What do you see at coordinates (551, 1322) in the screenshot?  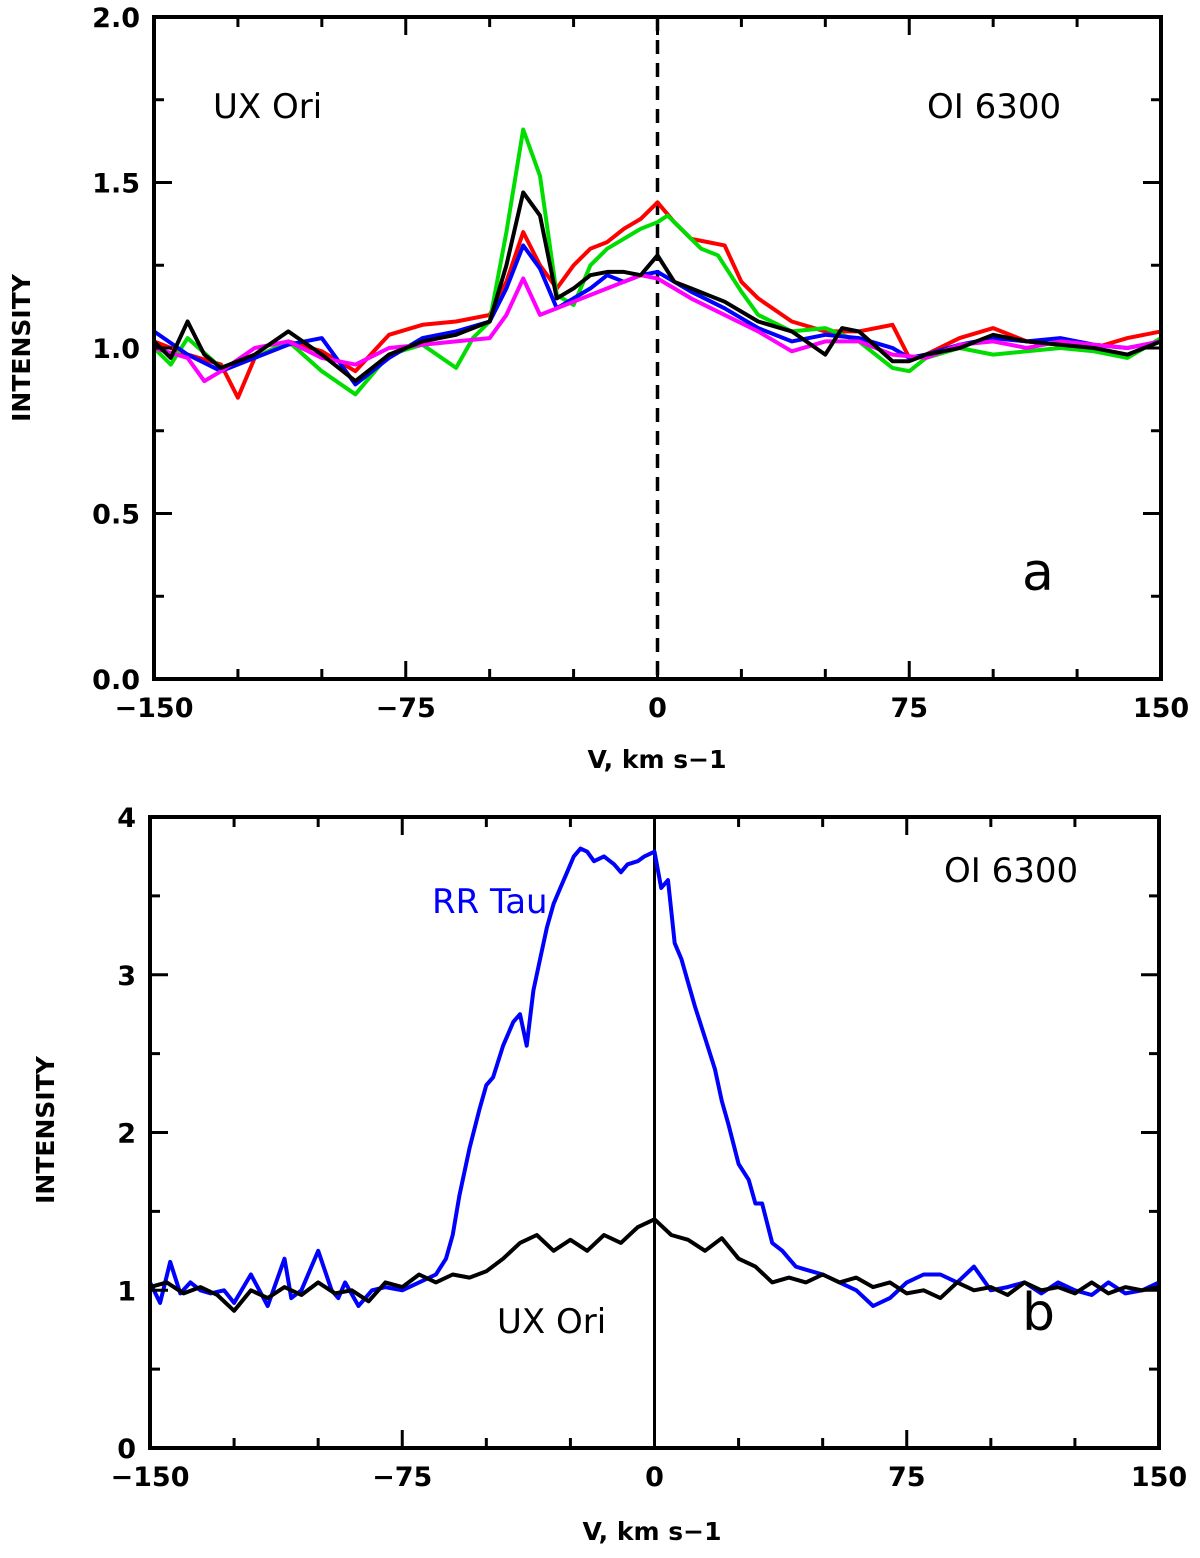 I see `series-label: UX Ori` at bounding box center [551, 1322].